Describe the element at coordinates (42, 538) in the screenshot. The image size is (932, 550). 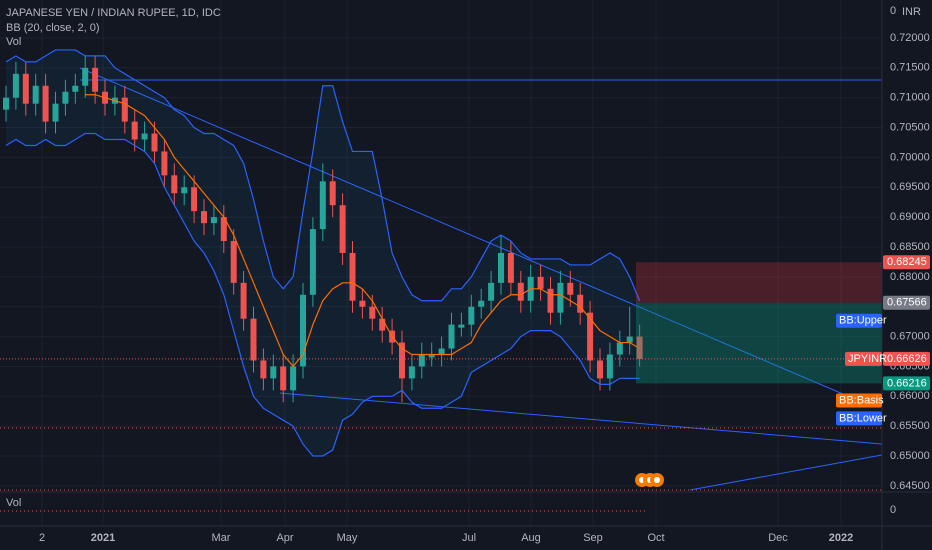
I see `x-tick-label: 2` at that location.